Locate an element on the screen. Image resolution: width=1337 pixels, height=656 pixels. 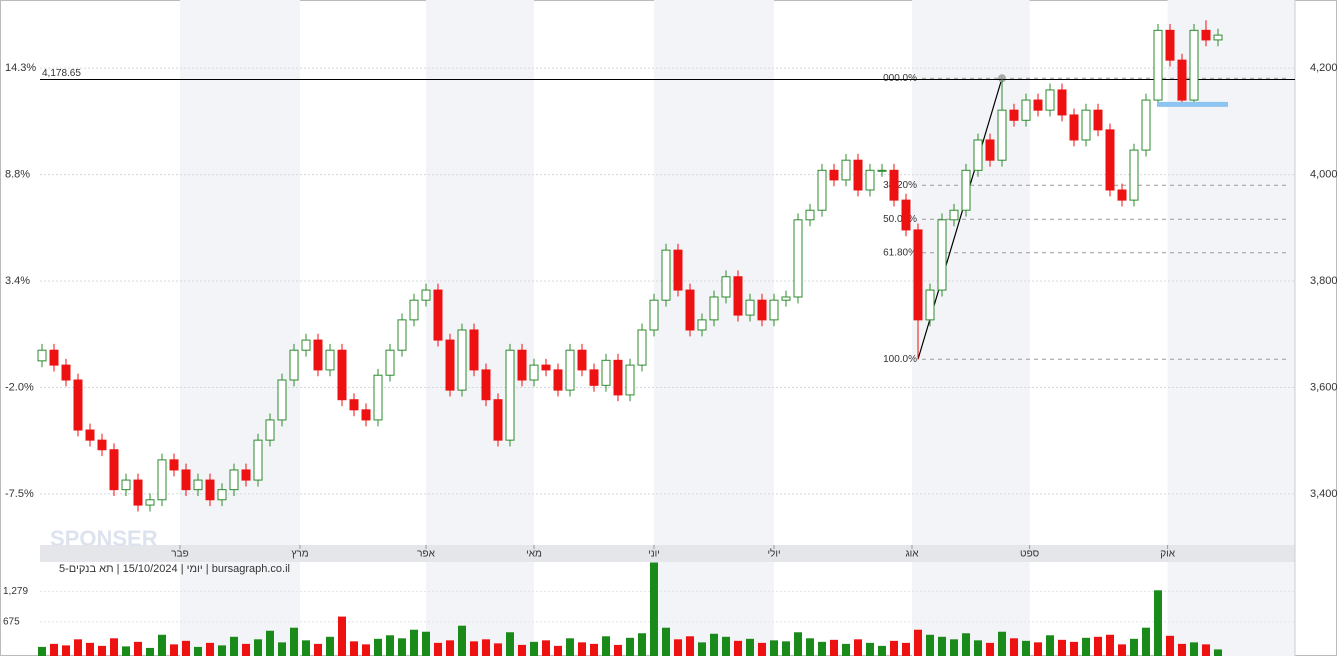
percent-tick-label: 8.8% is located at coordinates (17, 174).